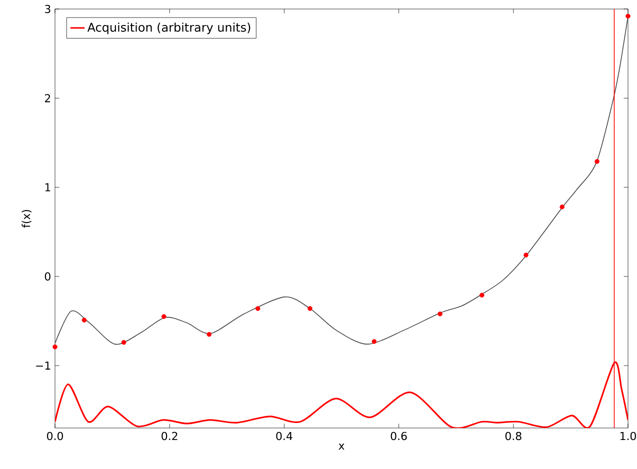  I want to click on y-tick-label: 0, so click(47, 276).